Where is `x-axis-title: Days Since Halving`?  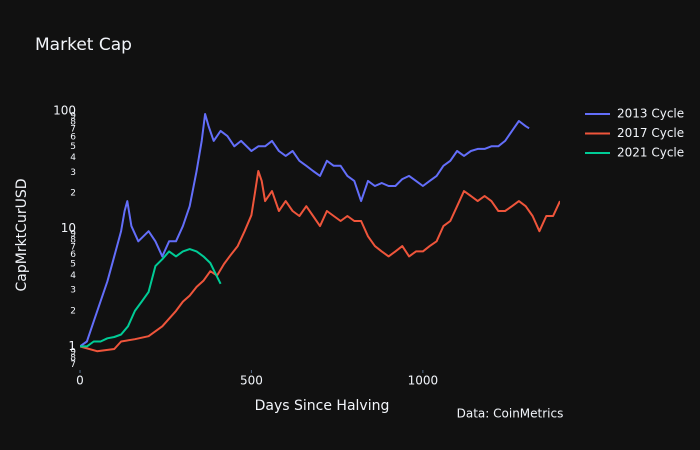
x-axis-title: Days Since Halving is located at coordinates (322, 406).